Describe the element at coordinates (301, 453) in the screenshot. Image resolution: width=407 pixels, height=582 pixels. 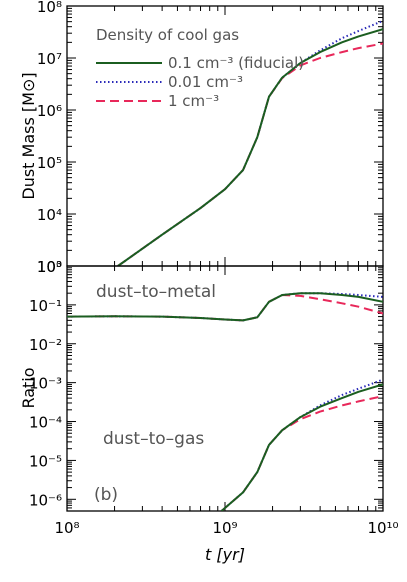
I see `series-line-high-dust-to-gas` at that location.